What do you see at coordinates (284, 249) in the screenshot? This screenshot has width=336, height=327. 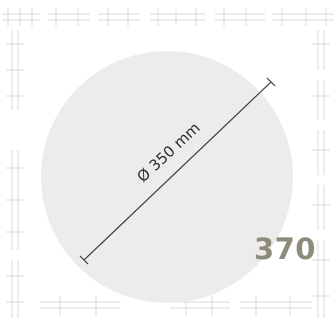 I see `size-number: 370` at bounding box center [284, 249].